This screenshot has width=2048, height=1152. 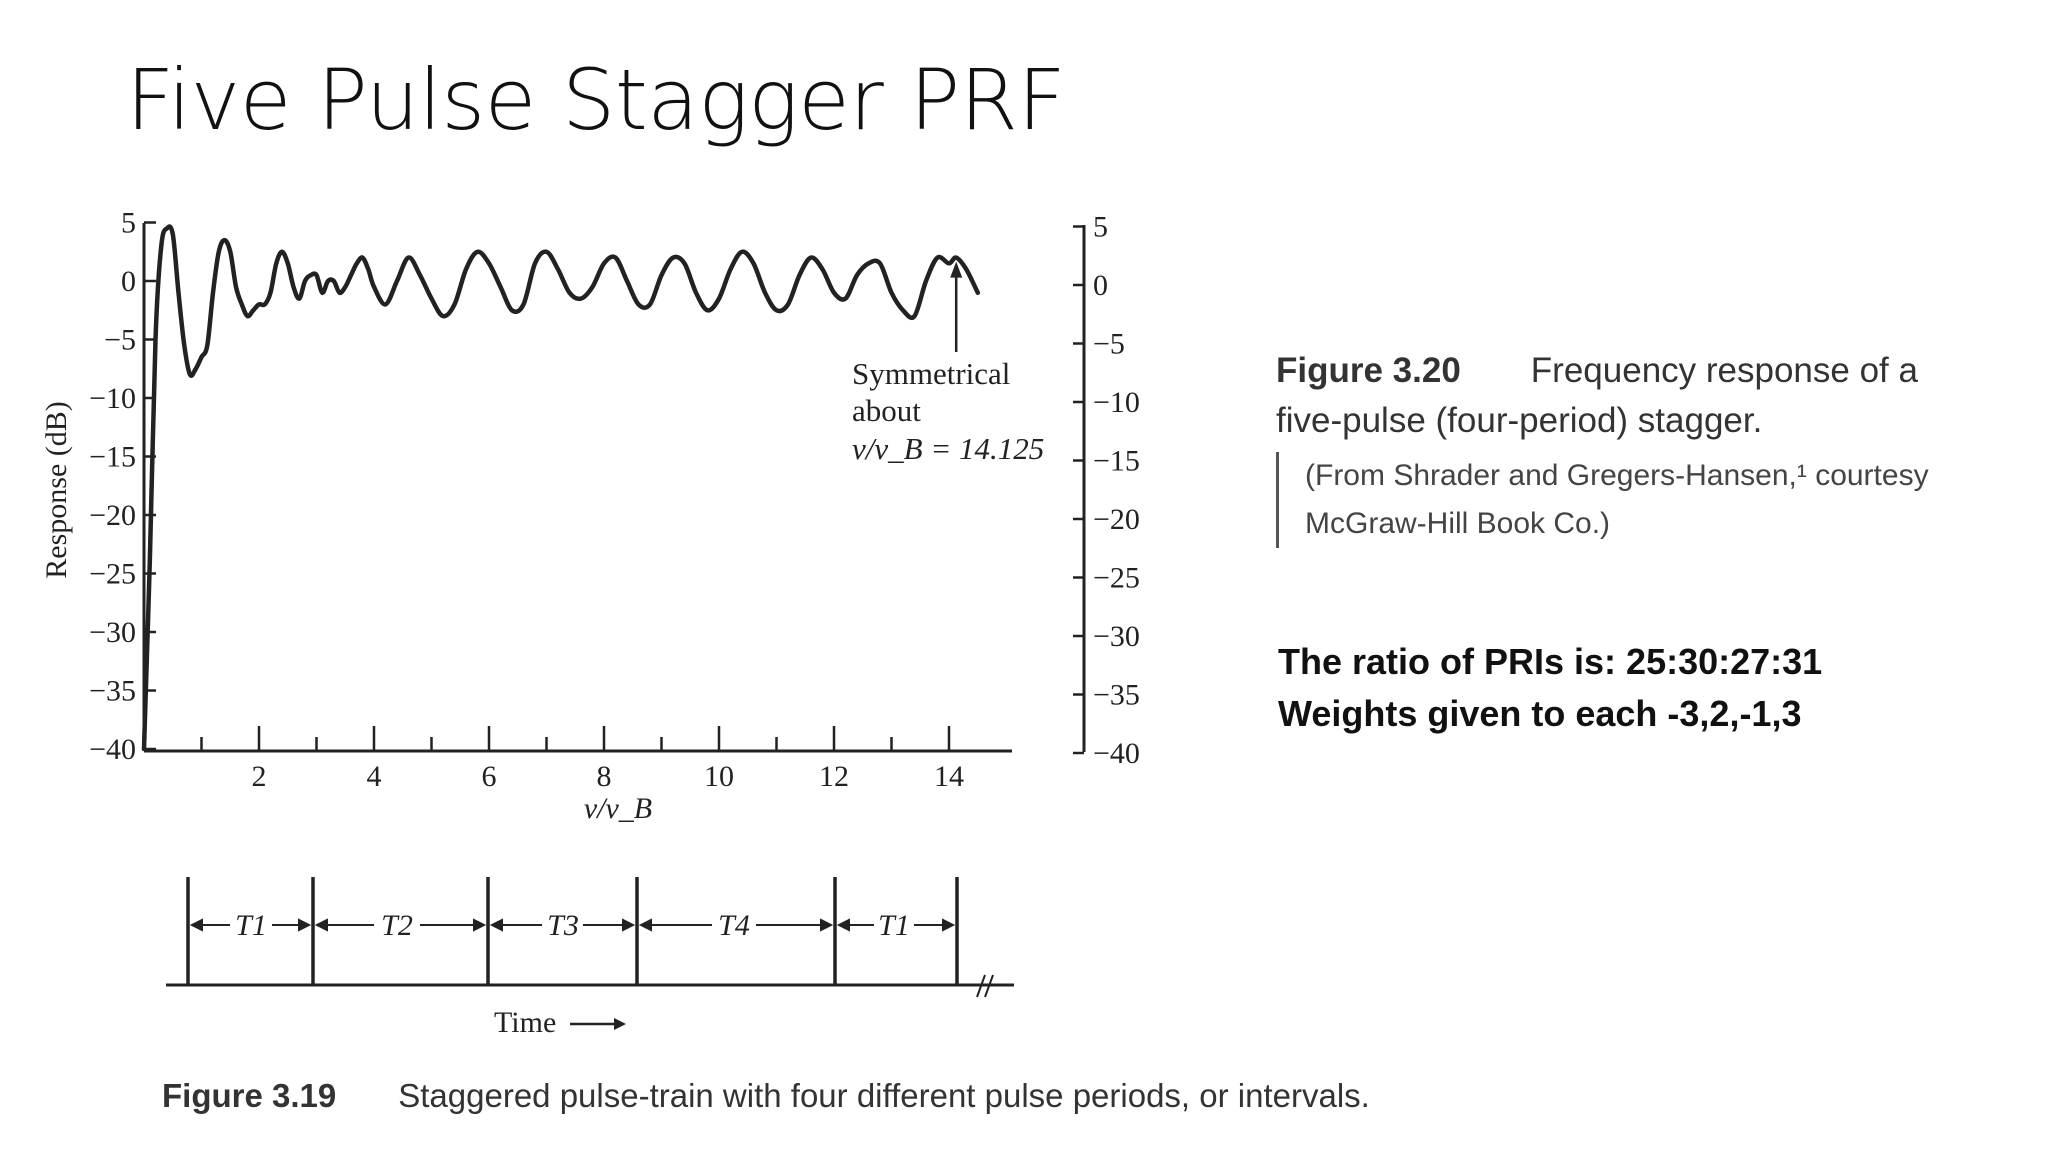 What do you see at coordinates (1368, 370) in the screenshot?
I see `figure-3-20-label: Figure 3.20` at bounding box center [1368, 370].